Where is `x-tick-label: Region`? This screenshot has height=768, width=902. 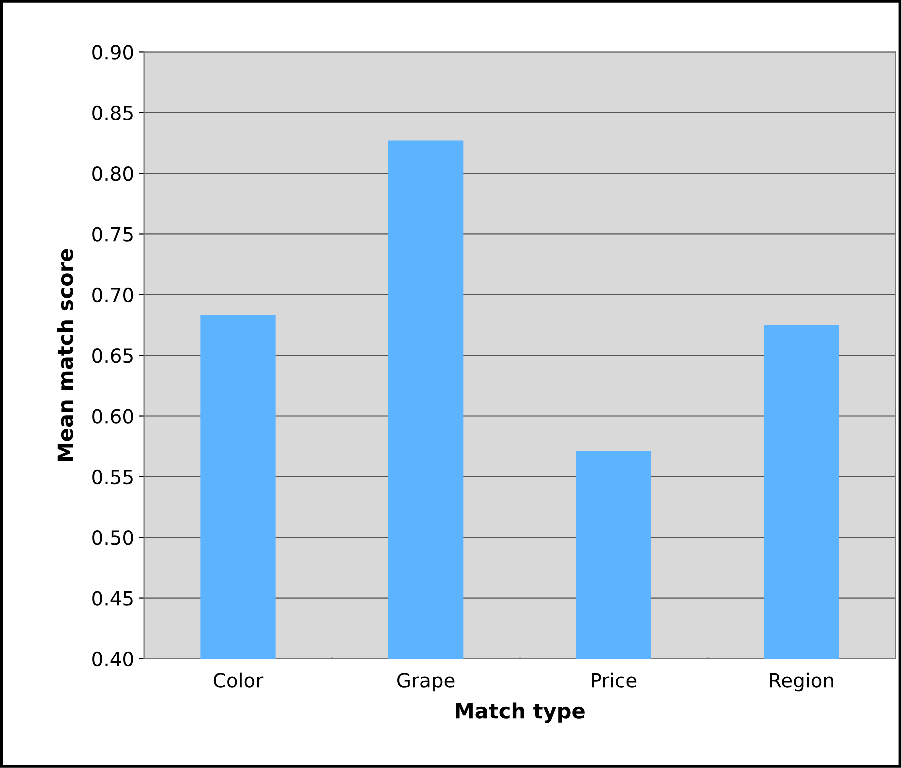
x-tick-label: Region is located at coordinates (802, 682).